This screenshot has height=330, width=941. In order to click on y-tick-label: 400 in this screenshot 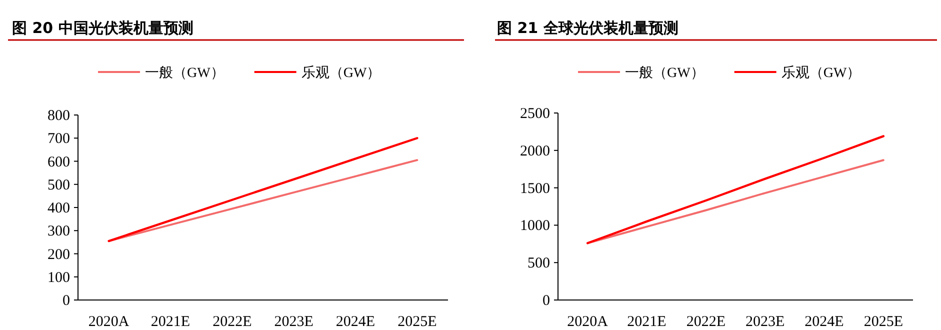, I will do `click(59, 208)`.